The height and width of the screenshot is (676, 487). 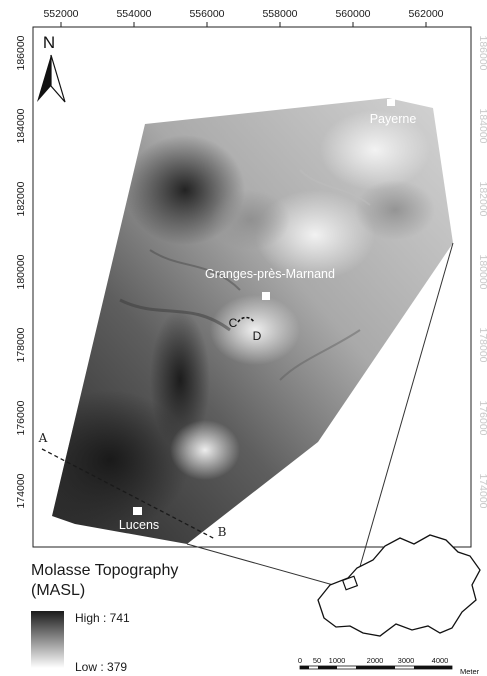 I want to click on legend-color-ramp, so click(x=47, y=639).